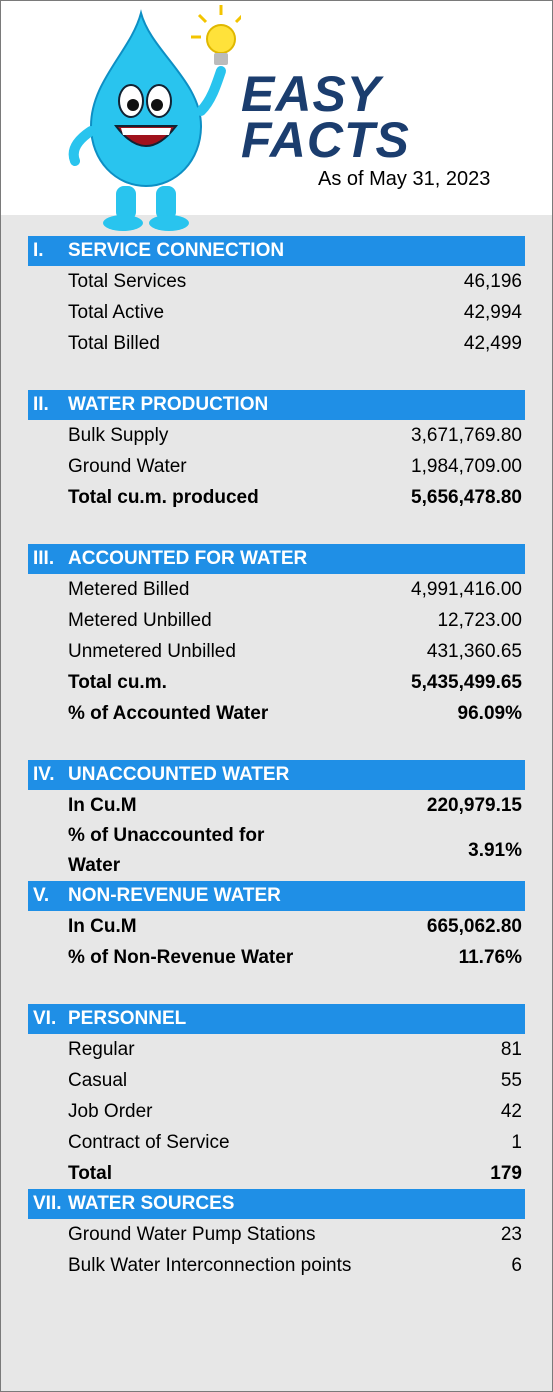 Image resolution: width=553 pixels, height=1392 pixels. What do you see at coordinates (276, 405) in the screenshot?
I see `section-header: II. WATER PRODUCTION` at bounding box center [276, 405].